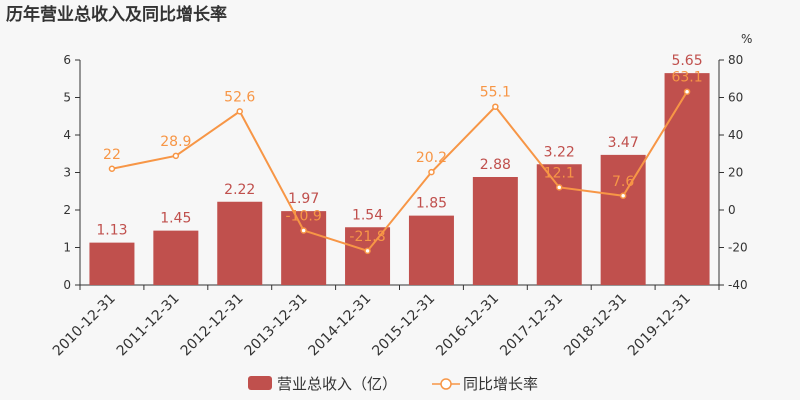  Describe the element at coordinates (260, 383) in the screenshot. I see `legend-bar-swatch` at that location.